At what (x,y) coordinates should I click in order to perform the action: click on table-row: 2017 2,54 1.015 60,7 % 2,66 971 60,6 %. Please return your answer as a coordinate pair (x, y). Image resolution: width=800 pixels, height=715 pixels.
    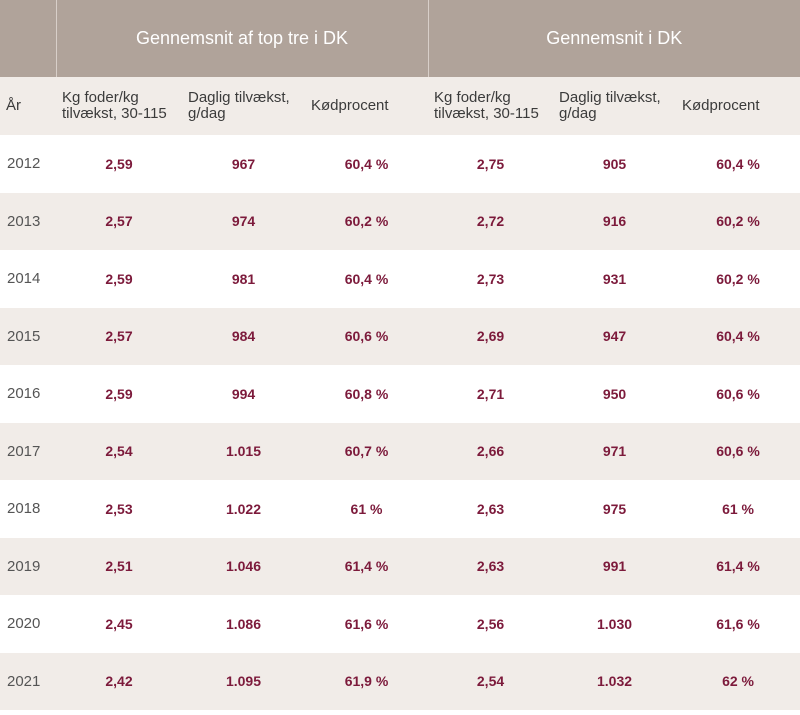
    Looking at the image, I should click on (400, 451).